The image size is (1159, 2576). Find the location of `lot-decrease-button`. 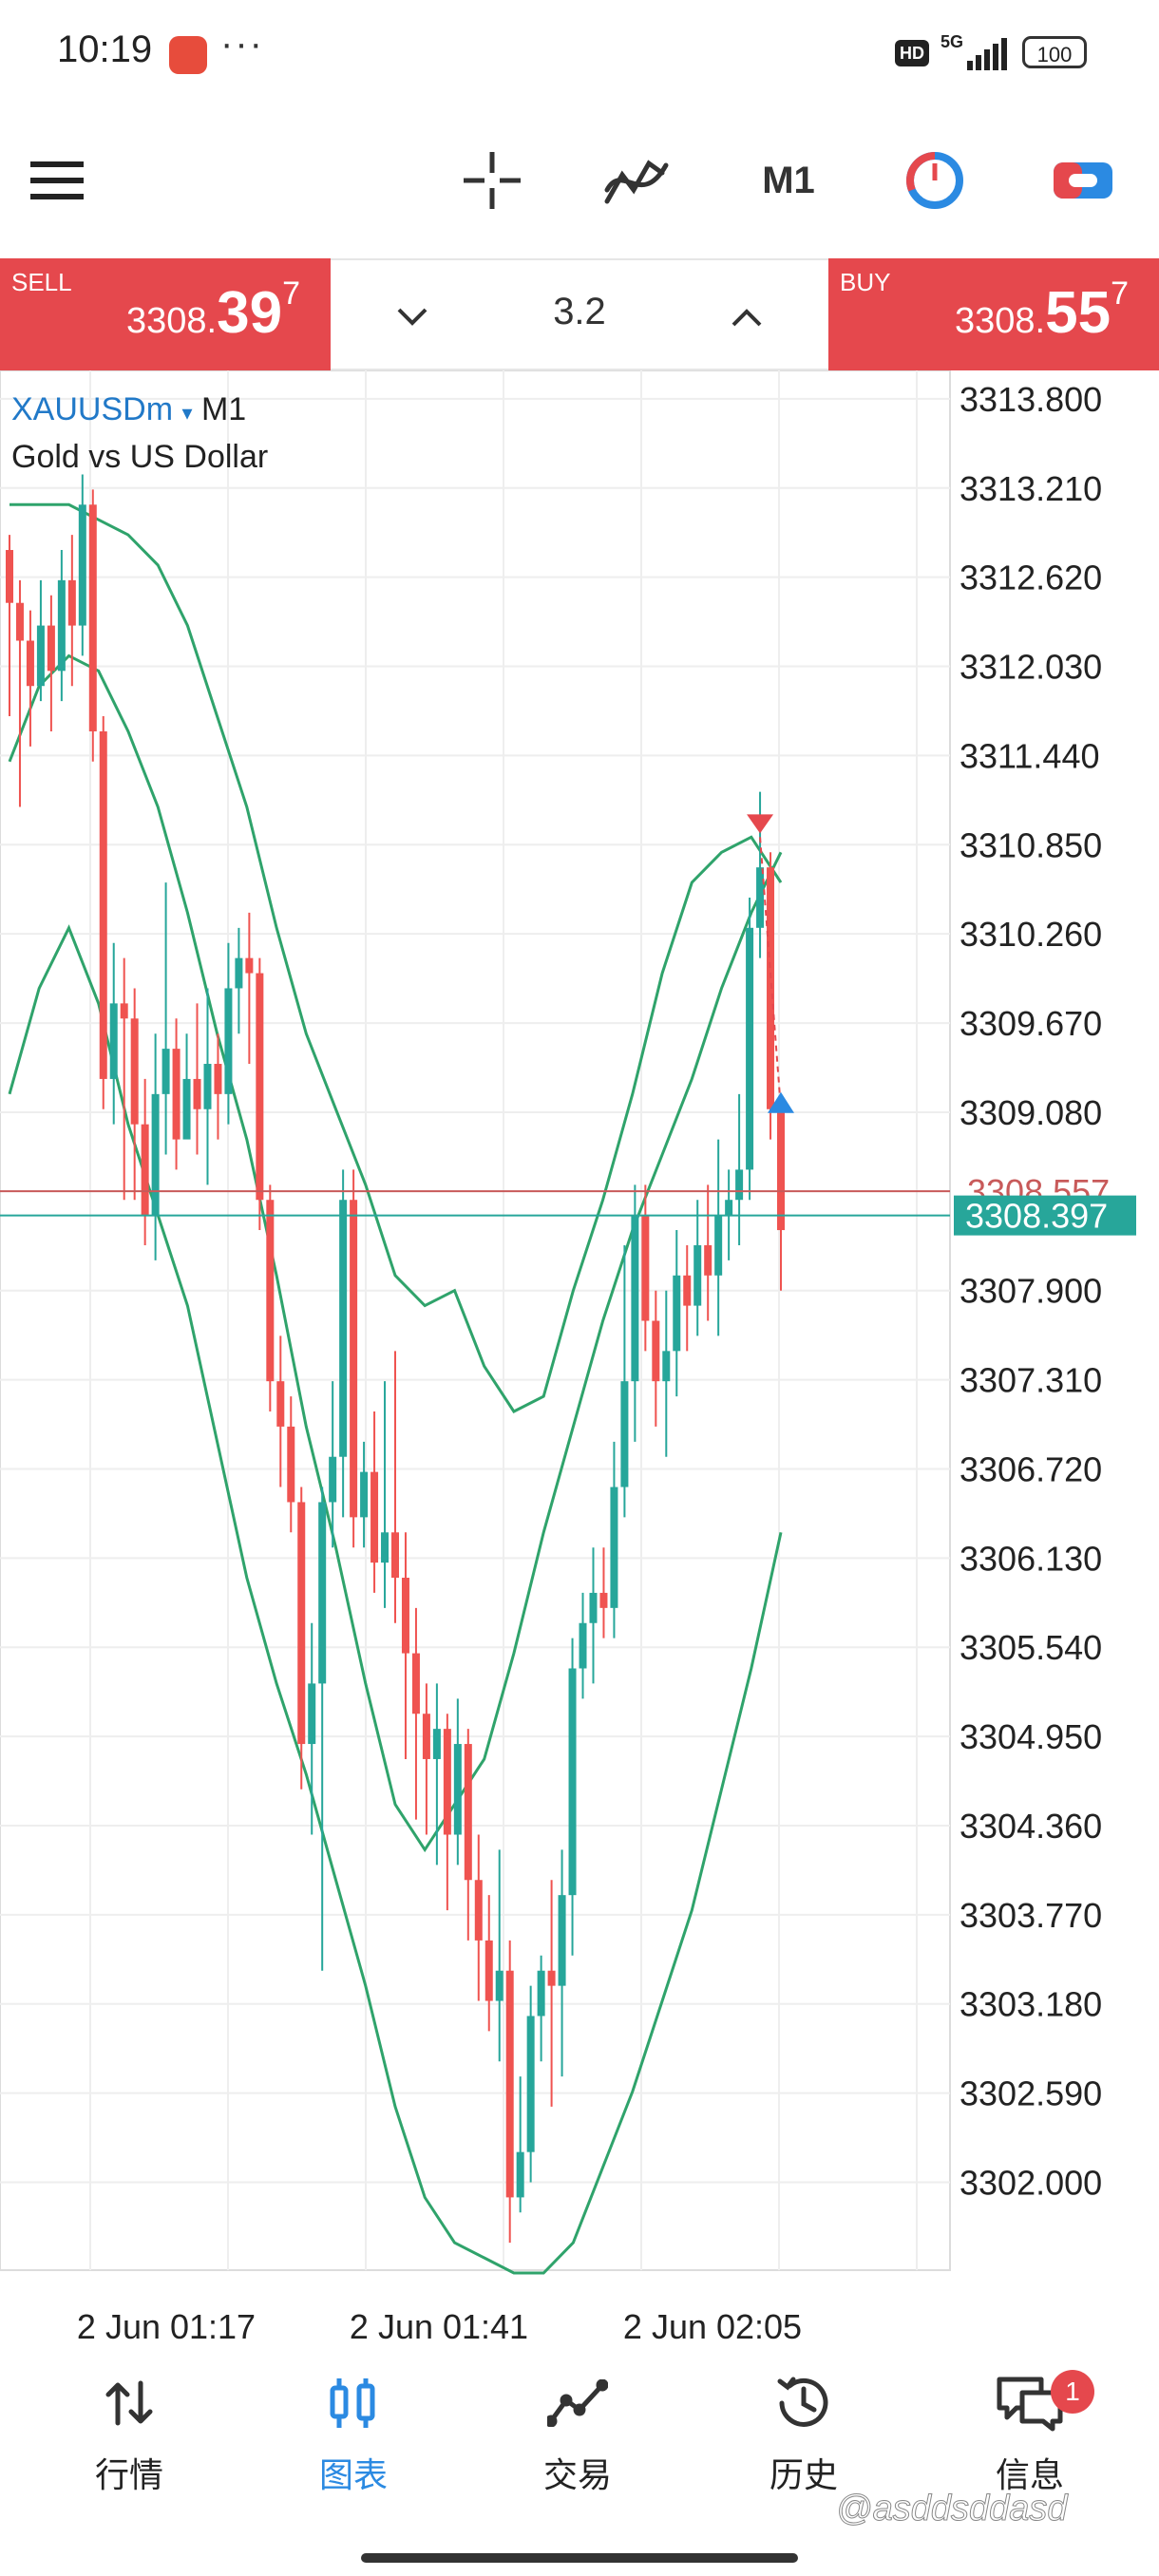

lot-decrease-button is located at coordinates (412, 317).